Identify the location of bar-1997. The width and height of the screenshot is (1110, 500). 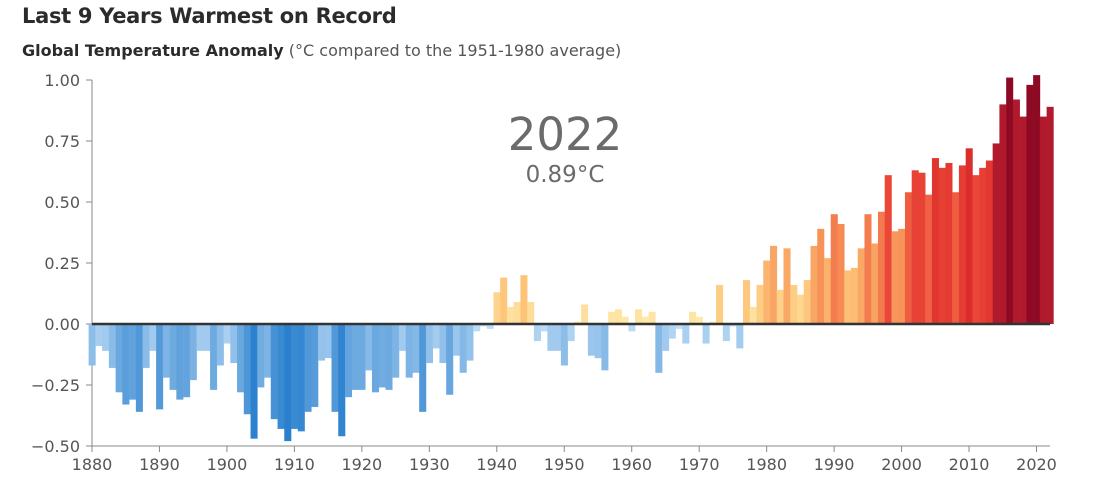
(881, 267).